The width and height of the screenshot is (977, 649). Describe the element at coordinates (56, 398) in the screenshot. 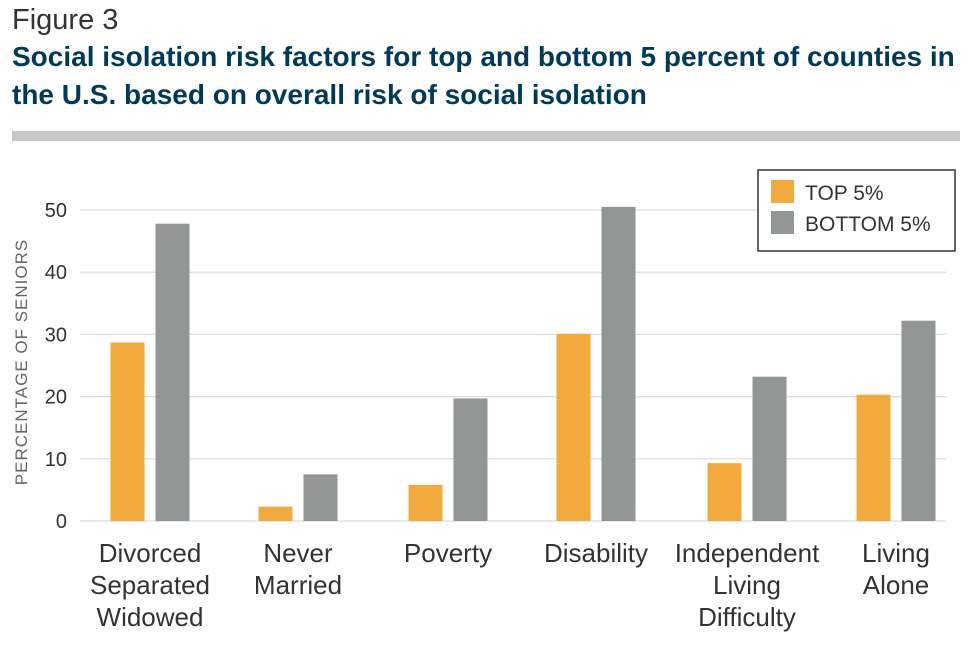

I see `y-tick-label: 20` at that location.